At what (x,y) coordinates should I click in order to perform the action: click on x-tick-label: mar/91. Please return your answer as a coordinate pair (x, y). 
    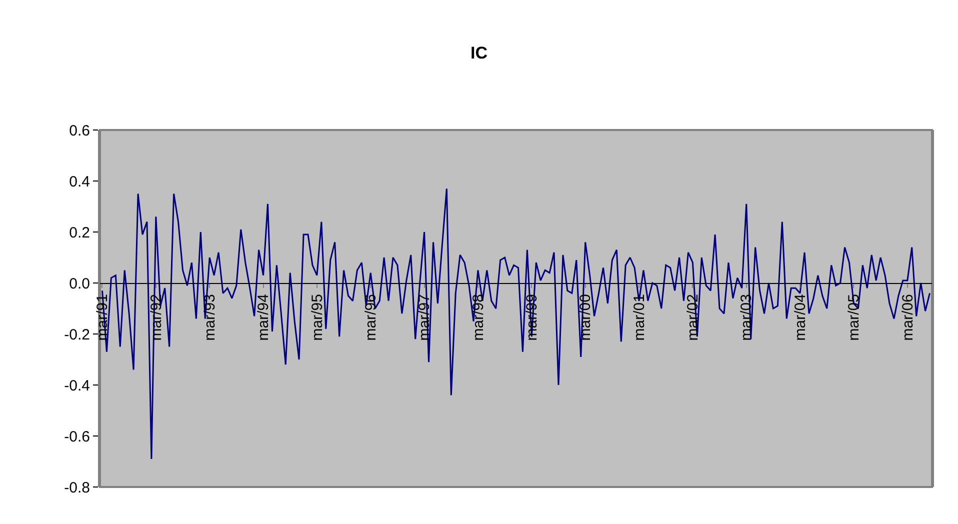
    Looking at the image, I should click on (103, 317).